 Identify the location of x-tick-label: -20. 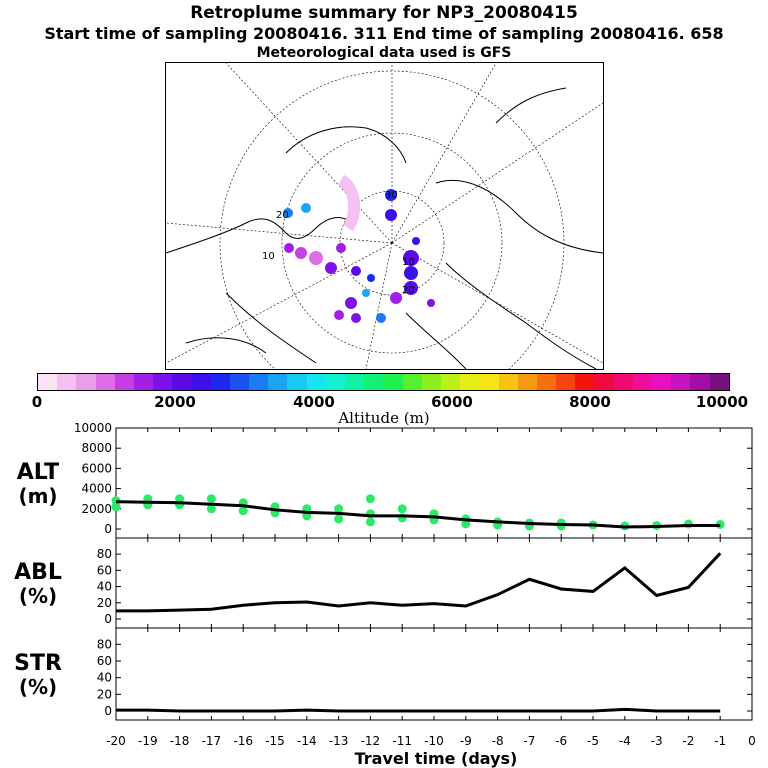
(116, 741).